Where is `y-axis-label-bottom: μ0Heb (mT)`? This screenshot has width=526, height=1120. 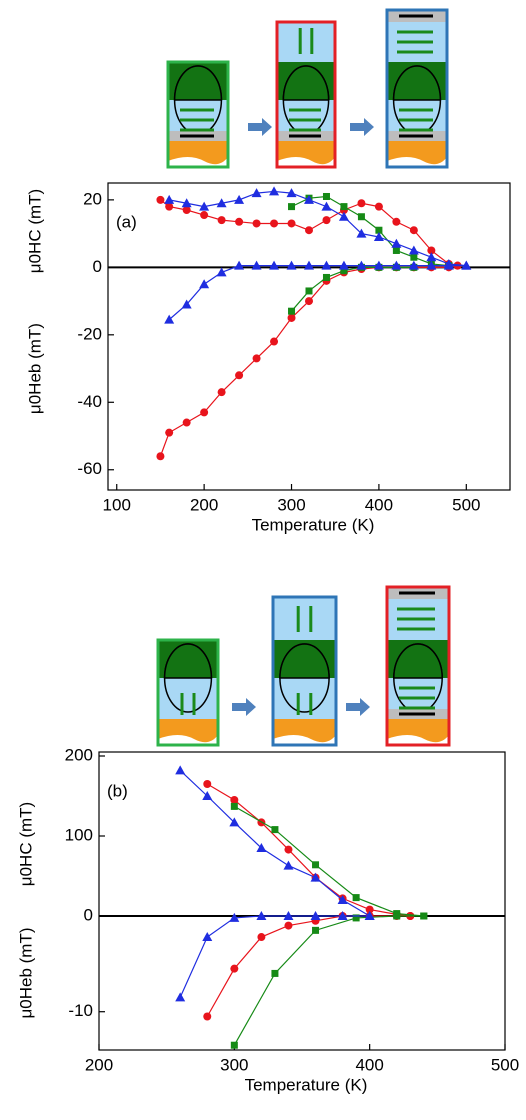
y-axis-label-bottom: μ0Heb (mT) is located at coordinates (34, 368).